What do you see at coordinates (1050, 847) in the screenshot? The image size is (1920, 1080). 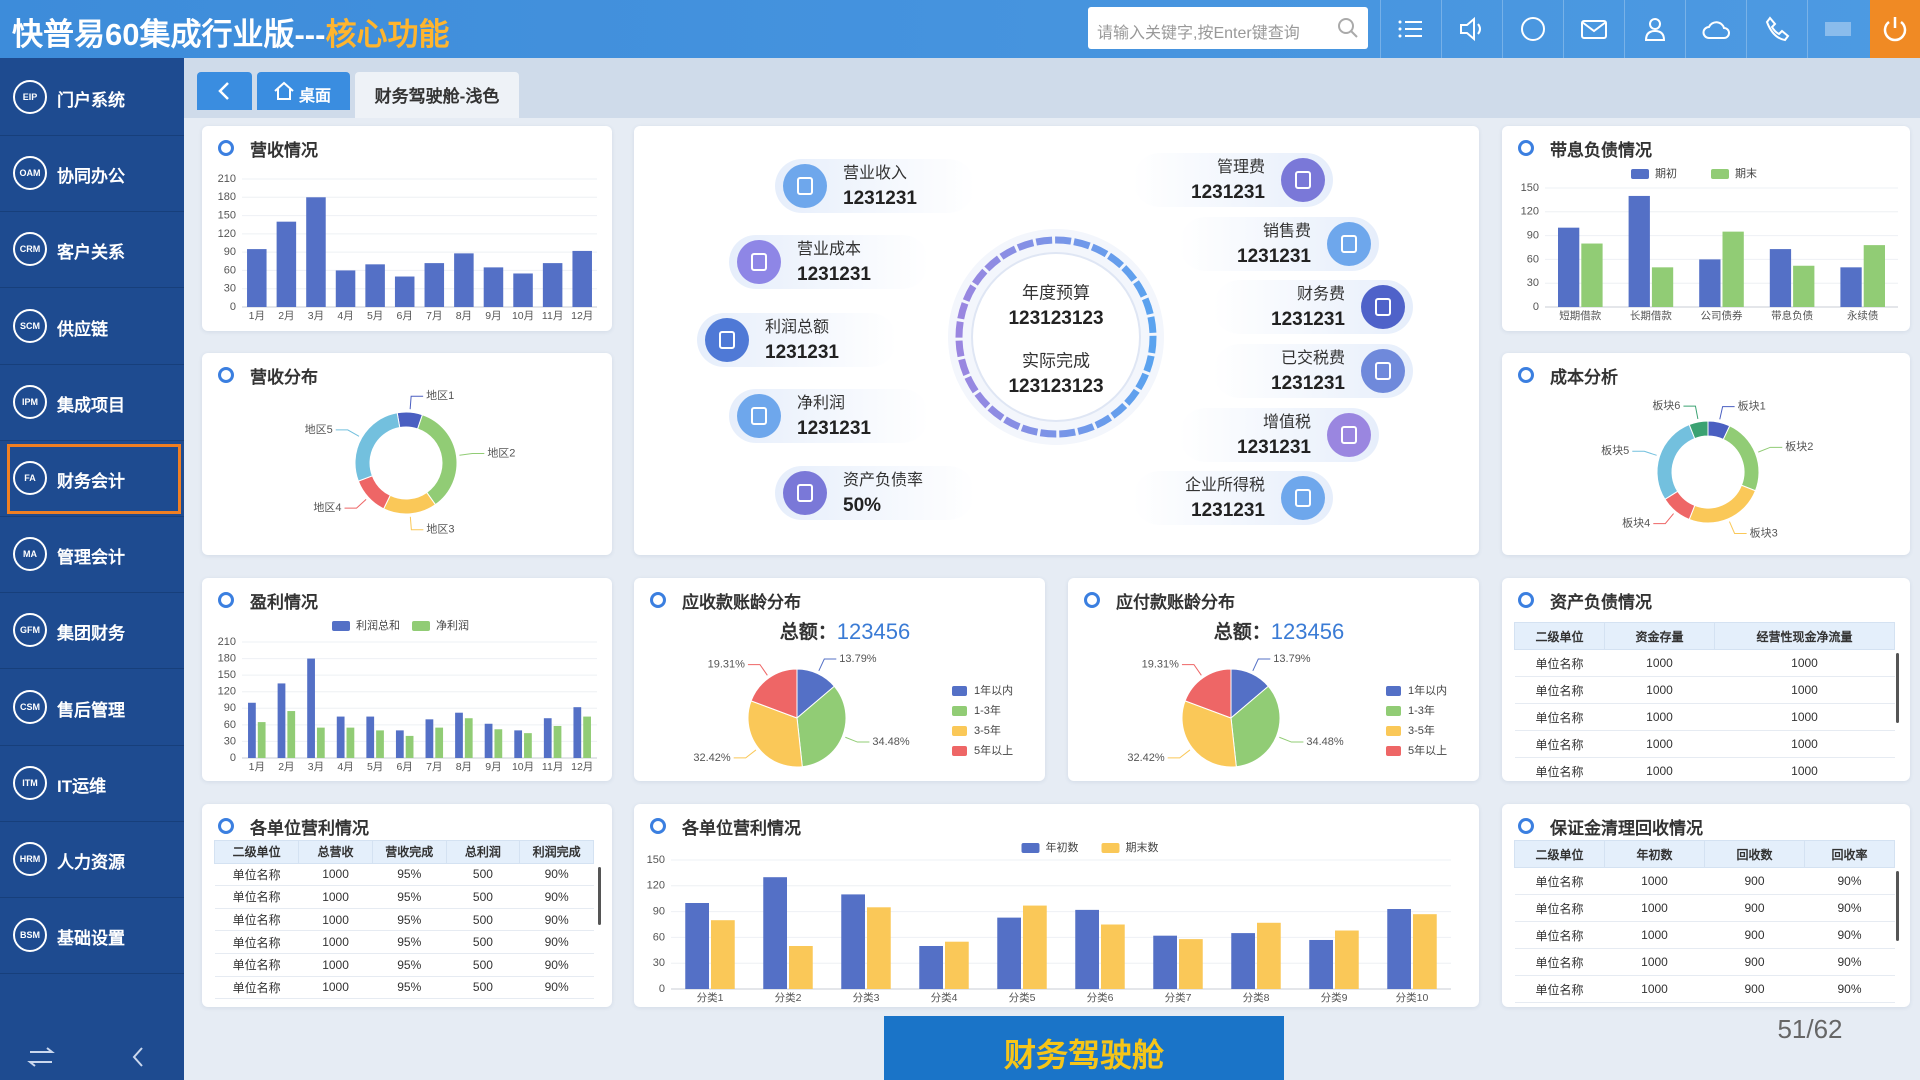 I see `legend-item: 年初数` at bounding box center [1050, 847].